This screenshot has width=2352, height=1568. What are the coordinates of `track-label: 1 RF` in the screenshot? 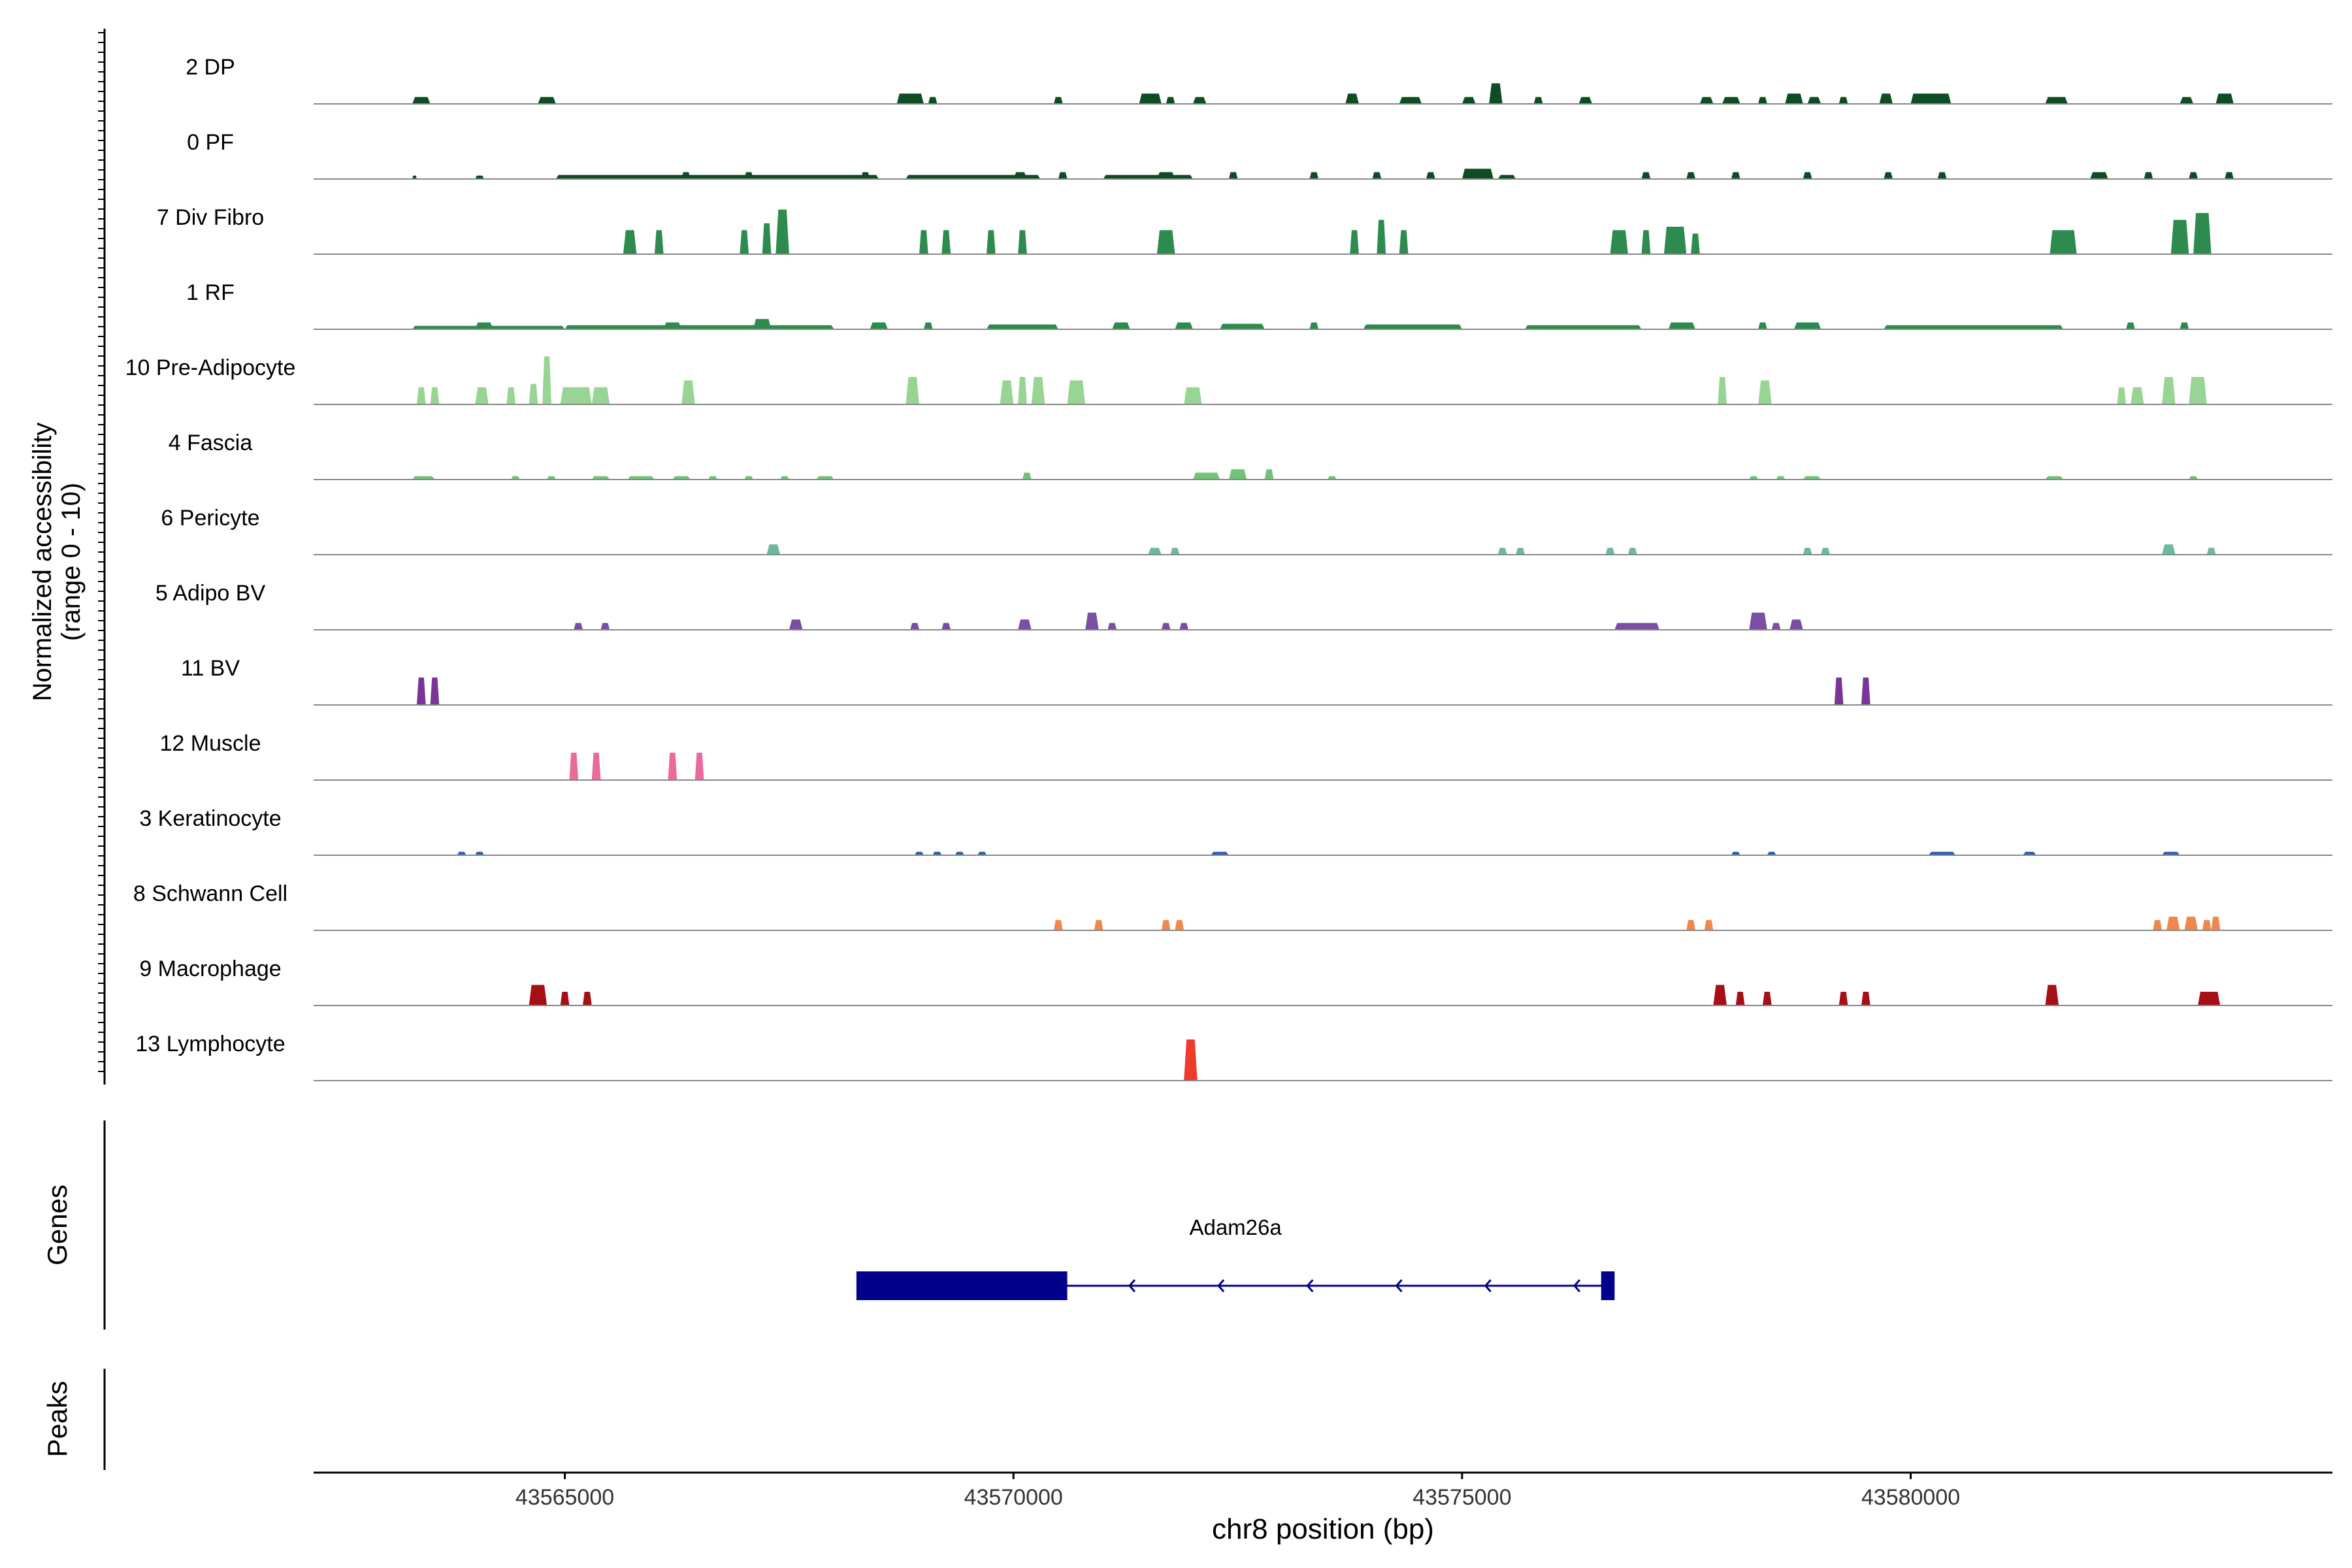 It's located at (210, 292).